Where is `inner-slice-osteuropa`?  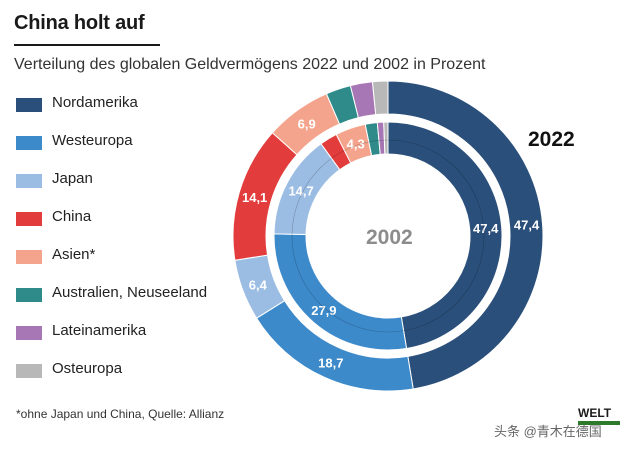
inner-slice-osteuropa is located at coordinates (386, 138).